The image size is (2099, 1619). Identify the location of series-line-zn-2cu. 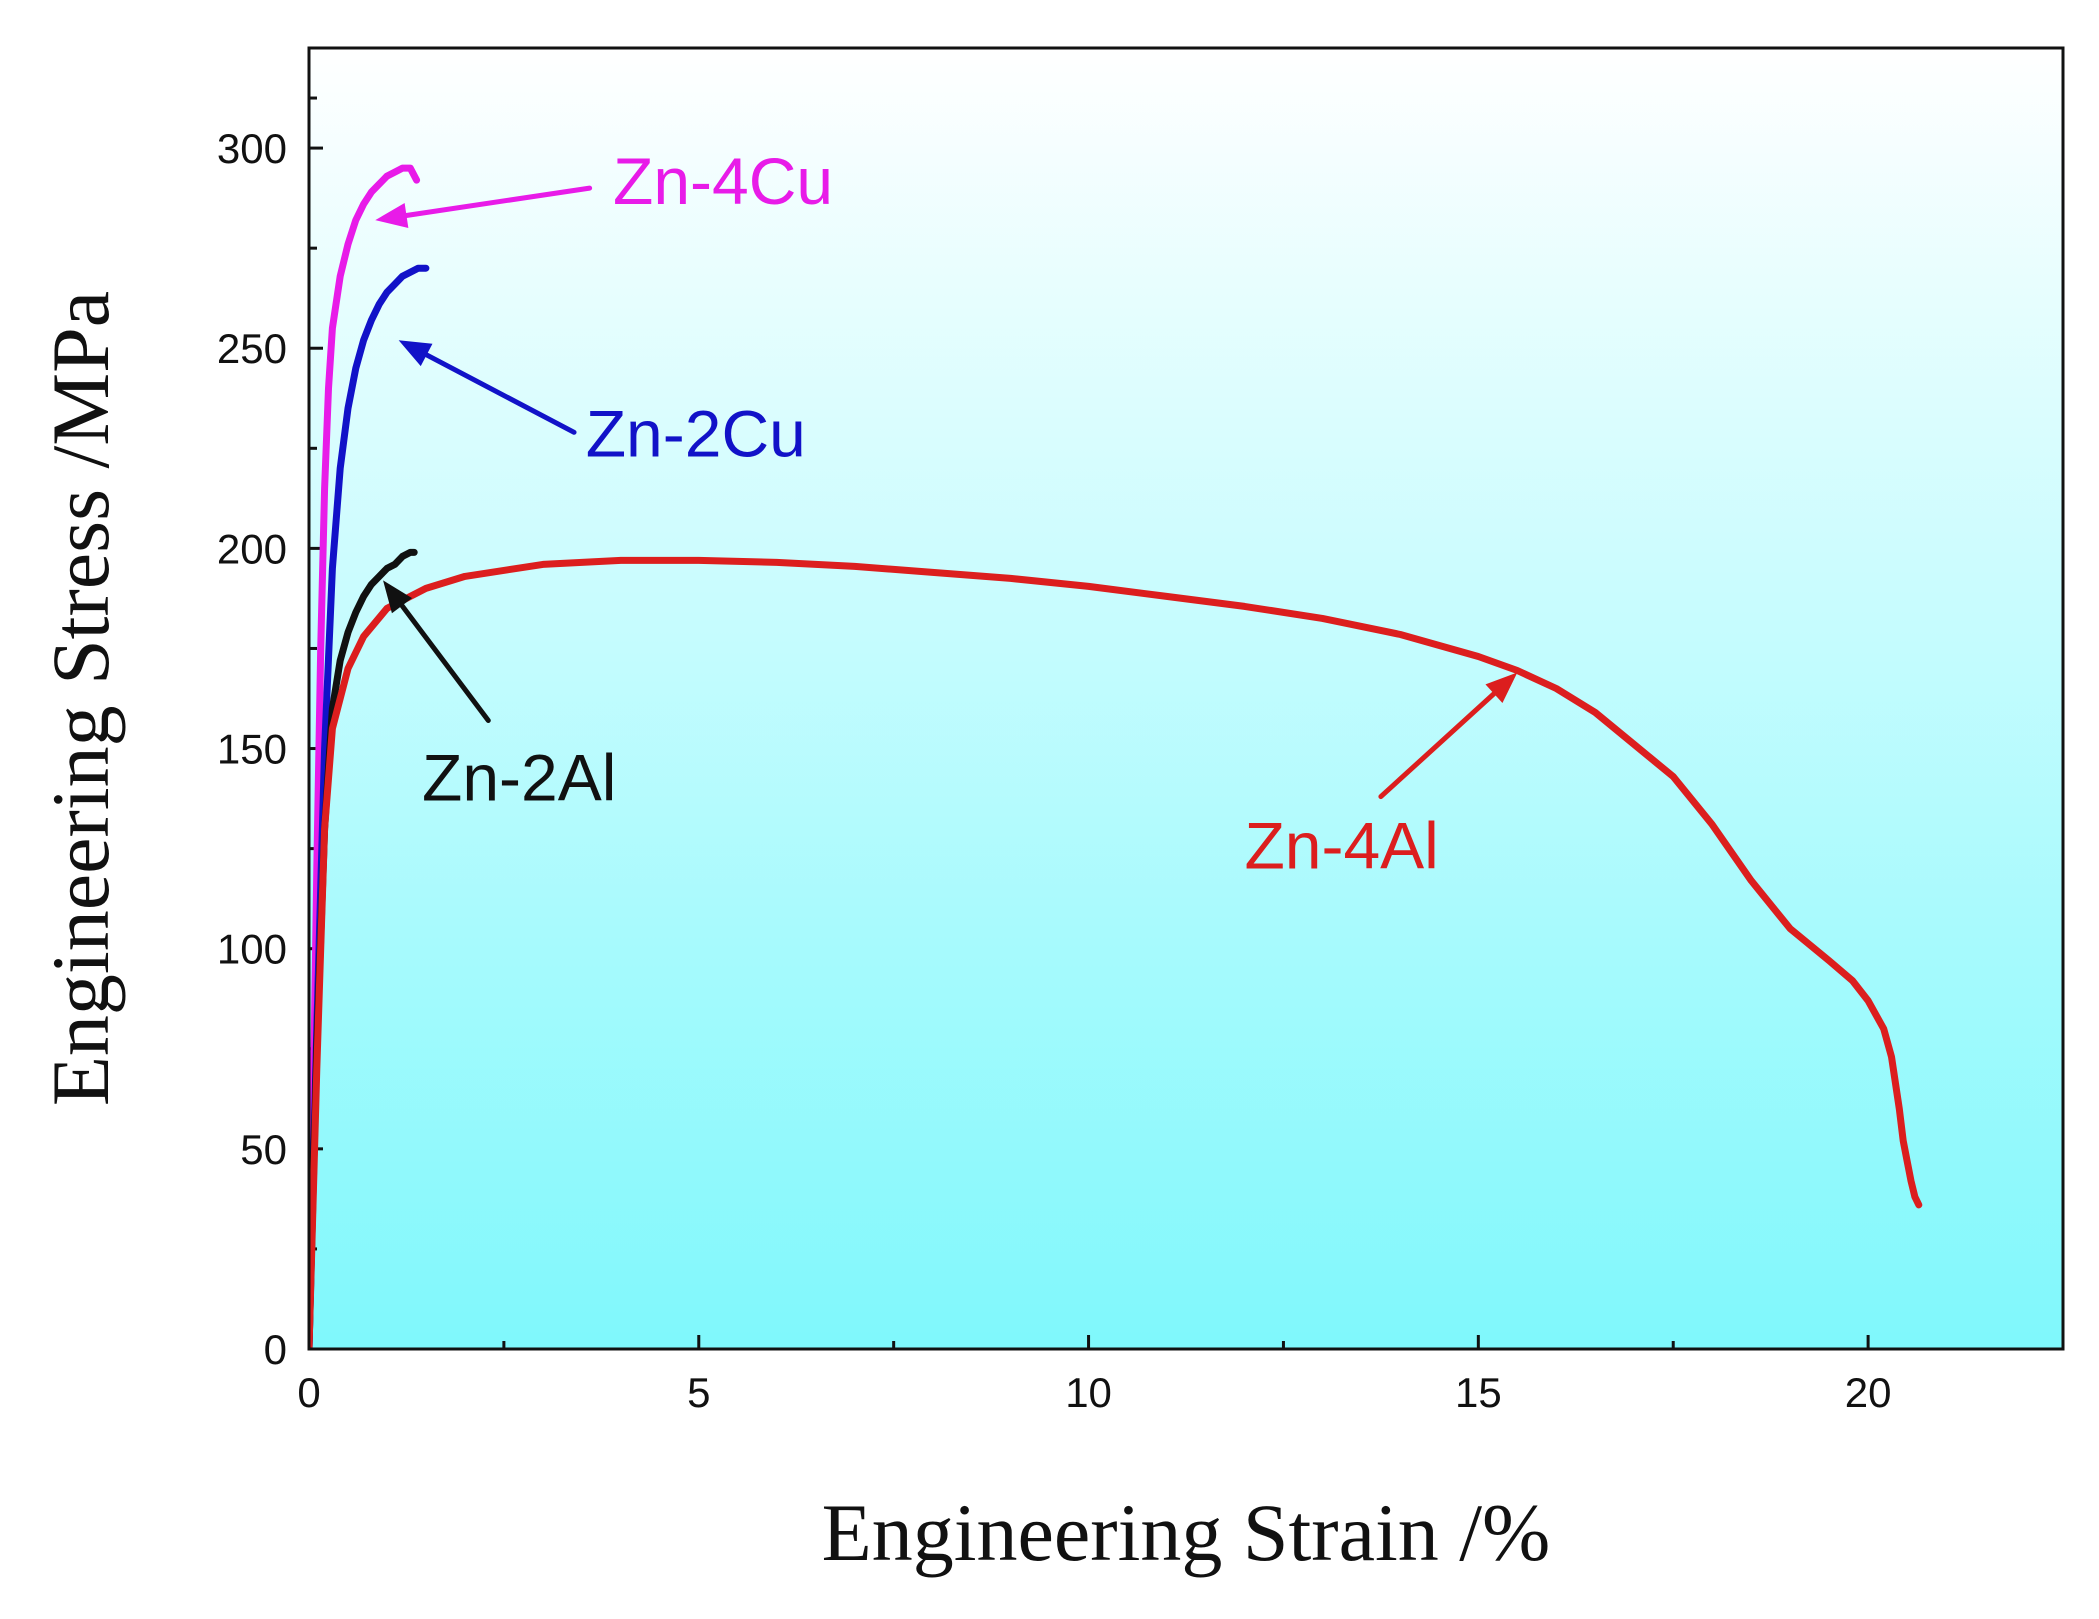
(369, 806).